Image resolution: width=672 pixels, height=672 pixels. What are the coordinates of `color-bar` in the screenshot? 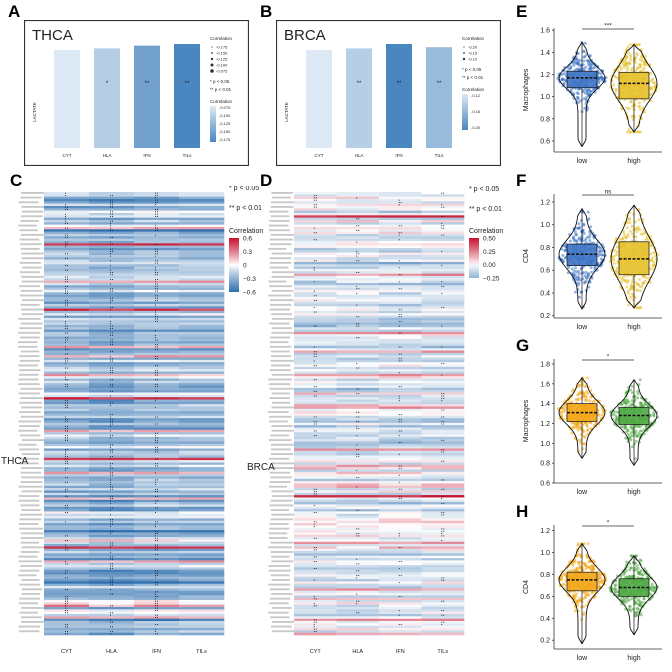 It's located at (465, 112).